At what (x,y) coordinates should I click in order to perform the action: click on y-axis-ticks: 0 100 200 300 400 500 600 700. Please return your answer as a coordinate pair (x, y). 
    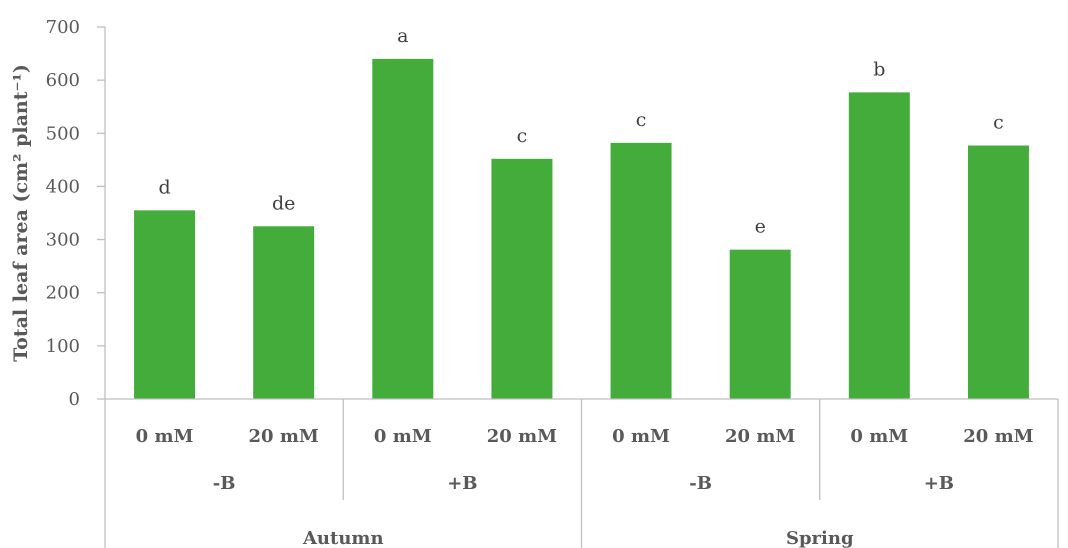
    Looking at the image, I should click on (75, 213).